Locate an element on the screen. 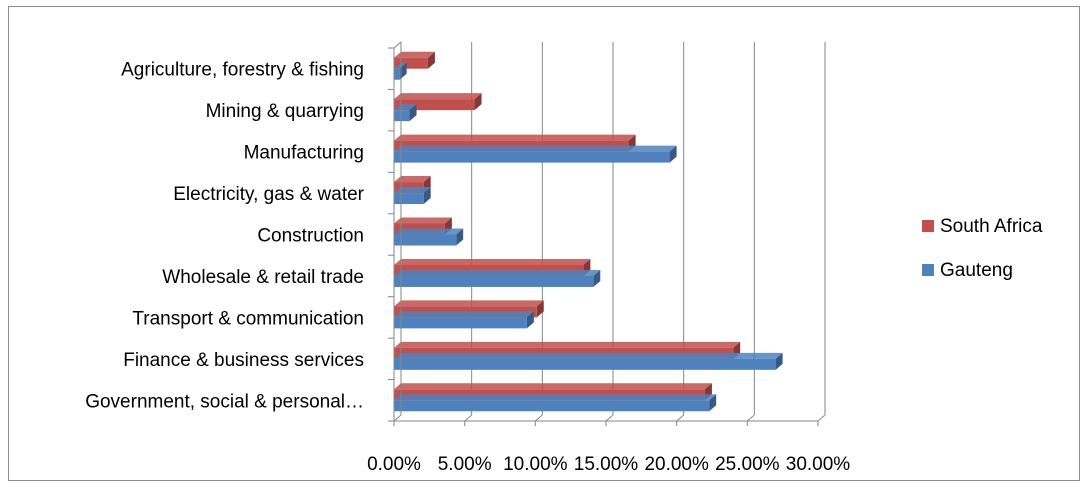  category-label: Transport & communication is located at coordinates (248, 318).